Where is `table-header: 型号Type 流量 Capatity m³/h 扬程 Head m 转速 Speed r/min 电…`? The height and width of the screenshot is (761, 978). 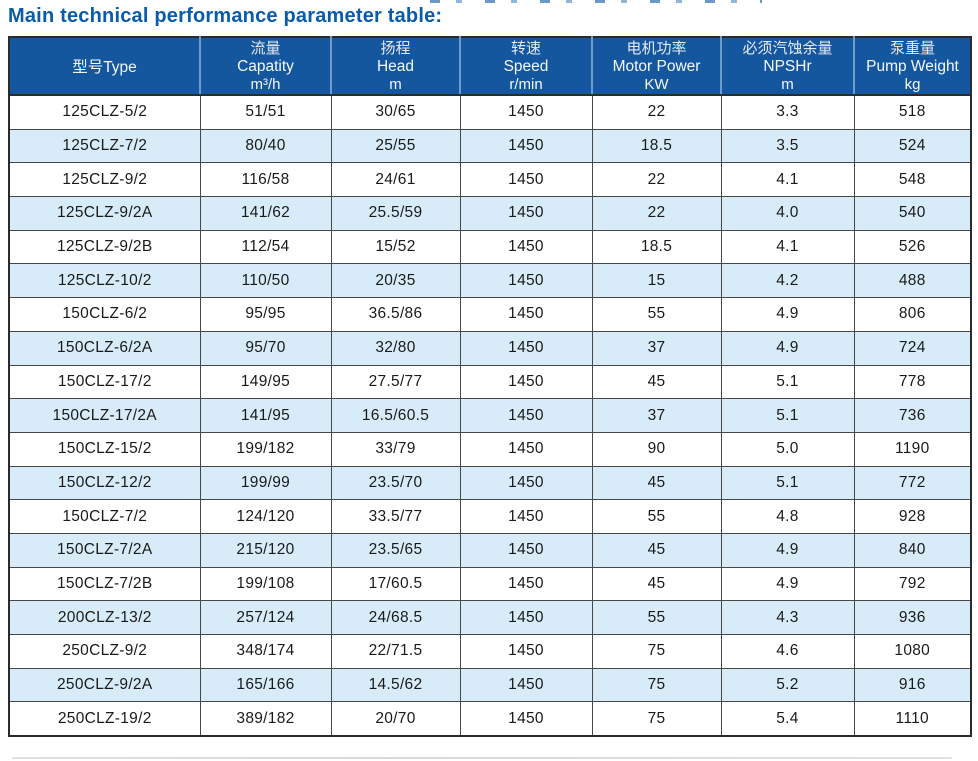 table-header: 型号Type 流量 Capatity m³/h 扬程 Head m 转速 Speed r/min 电… is located at coordinates (490, 66).